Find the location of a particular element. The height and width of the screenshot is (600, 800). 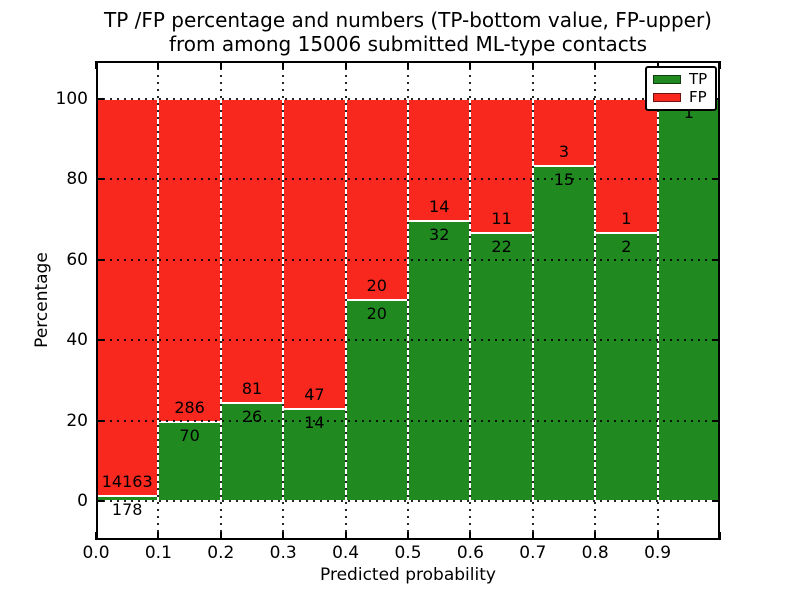

y-tick-label: 80 is located at coordinates (77, 179).